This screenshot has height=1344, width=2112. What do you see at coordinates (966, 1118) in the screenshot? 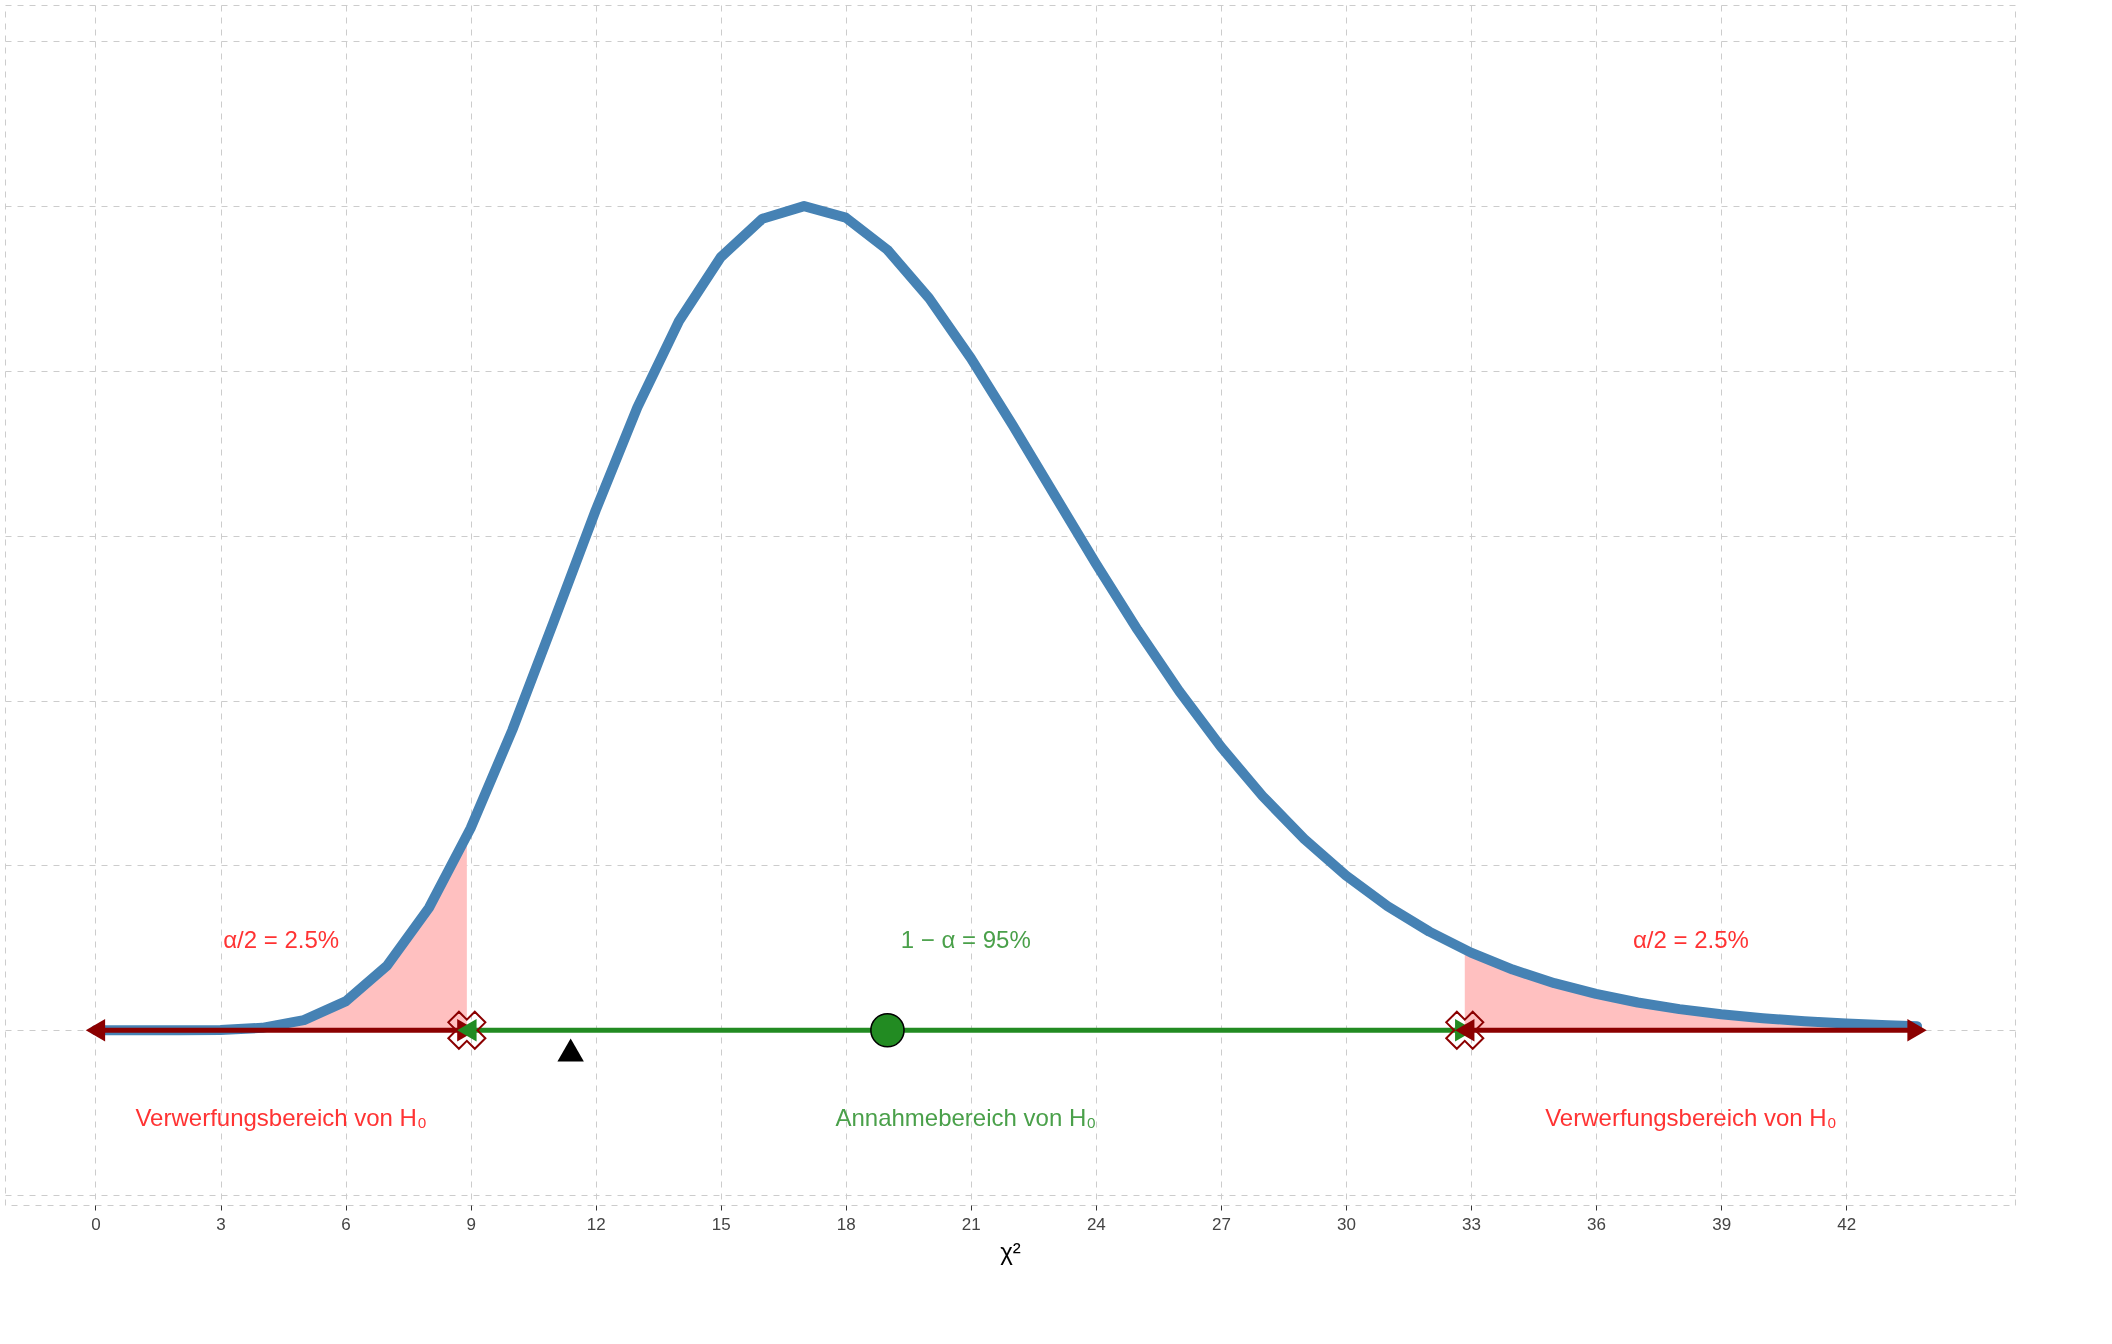
I see `text: Annahmebereich von H₀` at bounding box center [966, 1118].